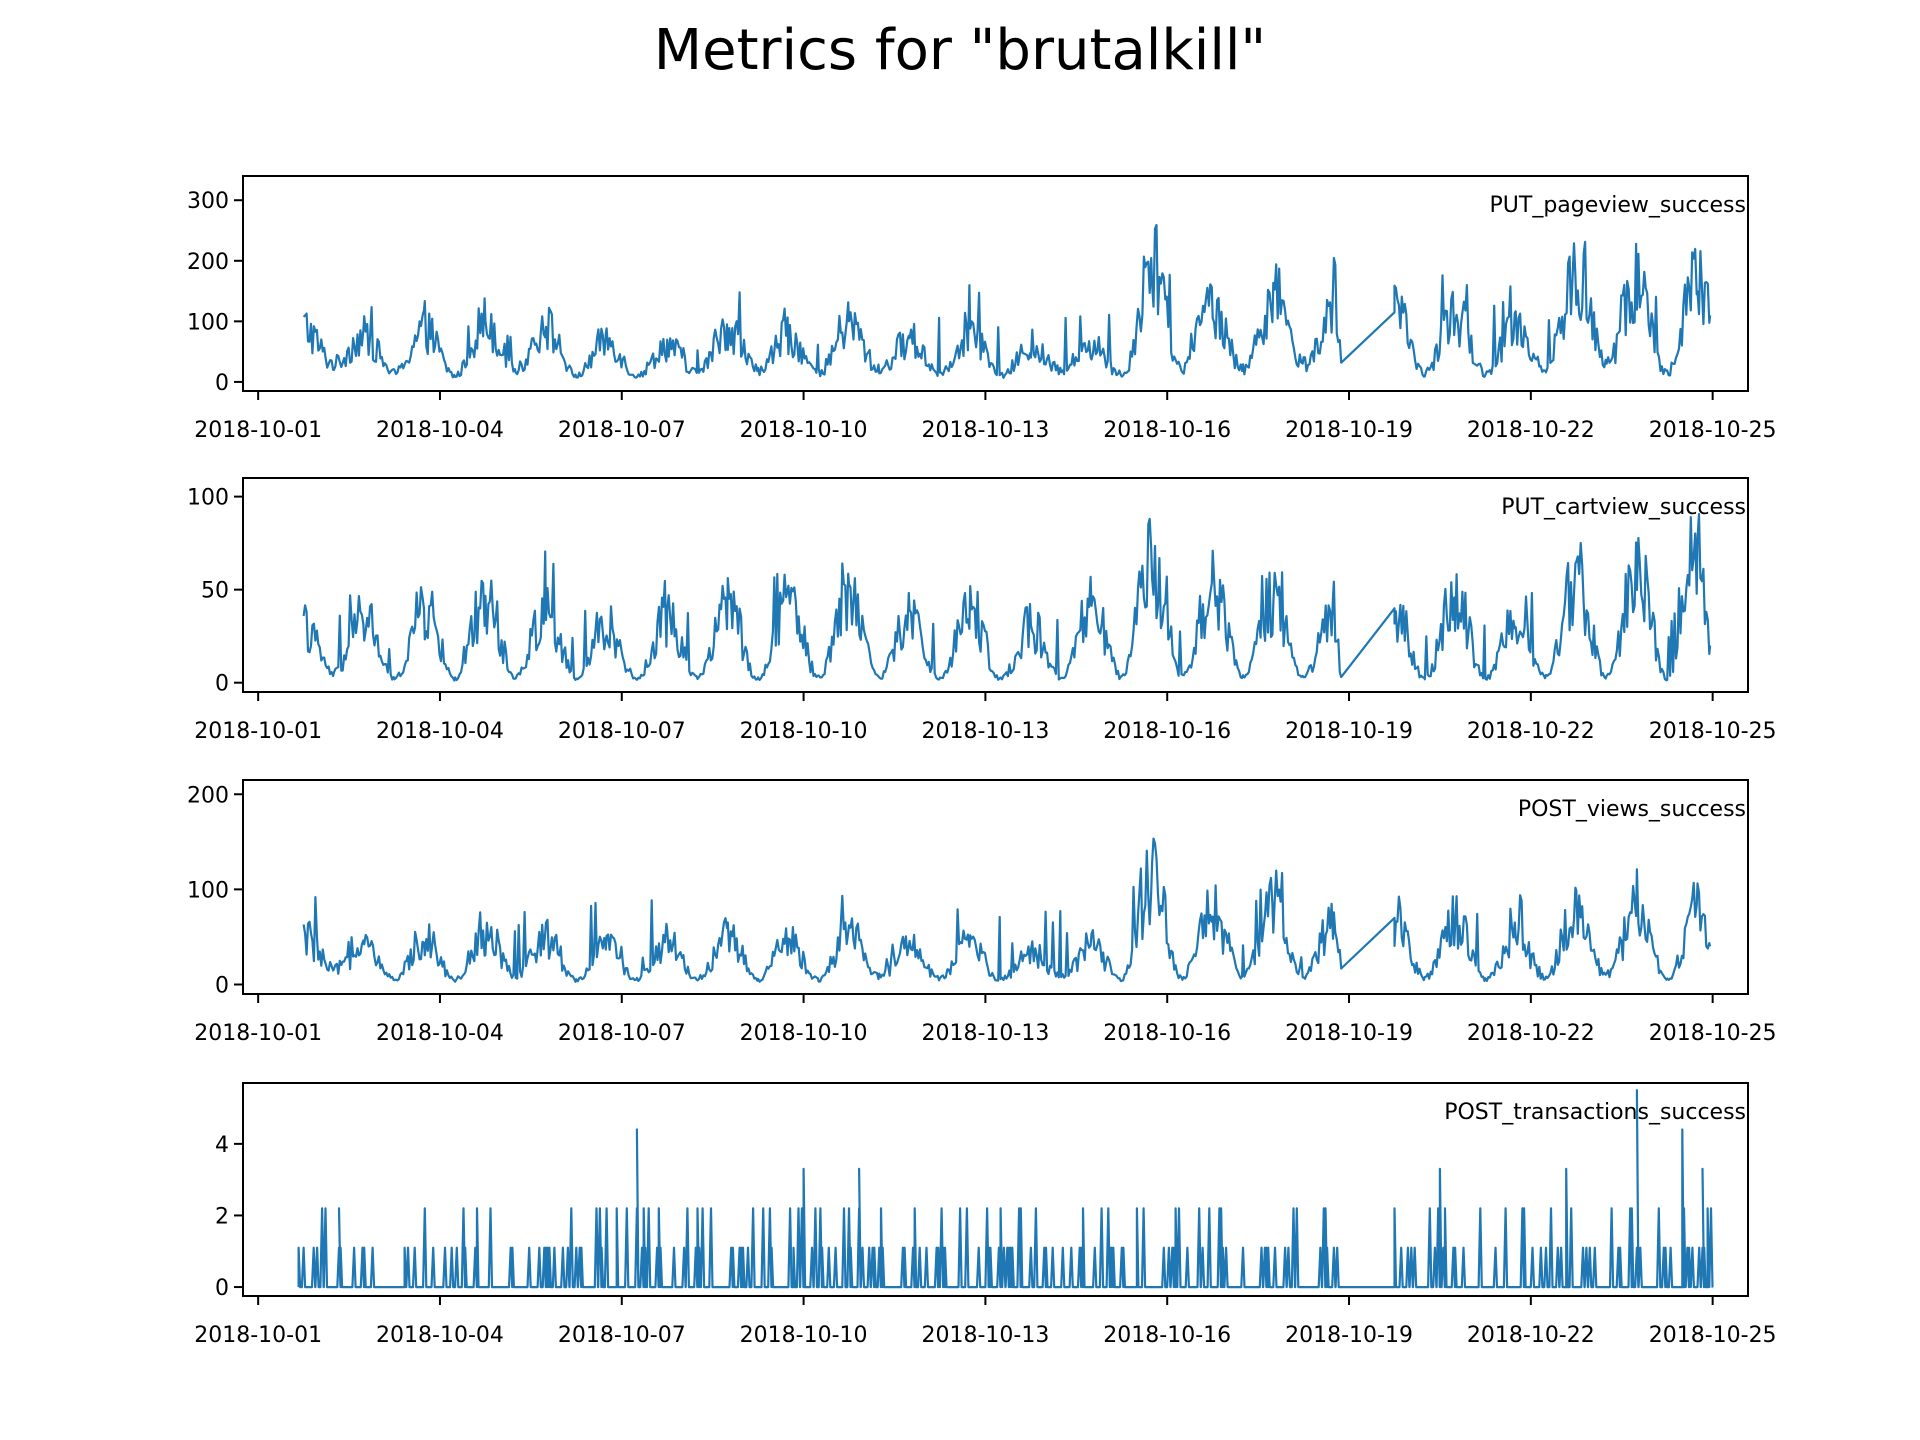 The height and width of the screenshot is (1440, 1920). Describe the element at coordinates (222, 1145) in the screenshot. I see `y-tick-label: 4` at that location.